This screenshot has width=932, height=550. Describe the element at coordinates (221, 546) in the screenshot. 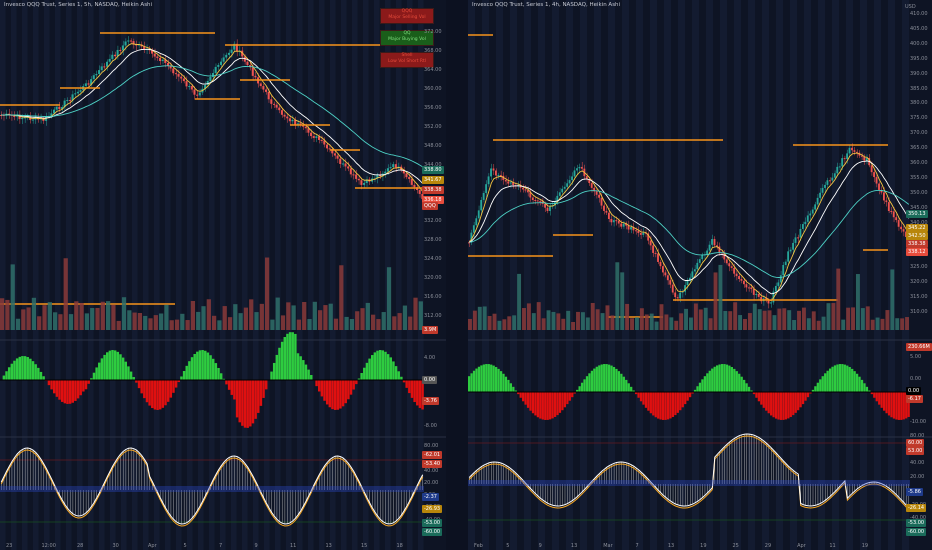

I see `time-axis-label: 7` at that location.